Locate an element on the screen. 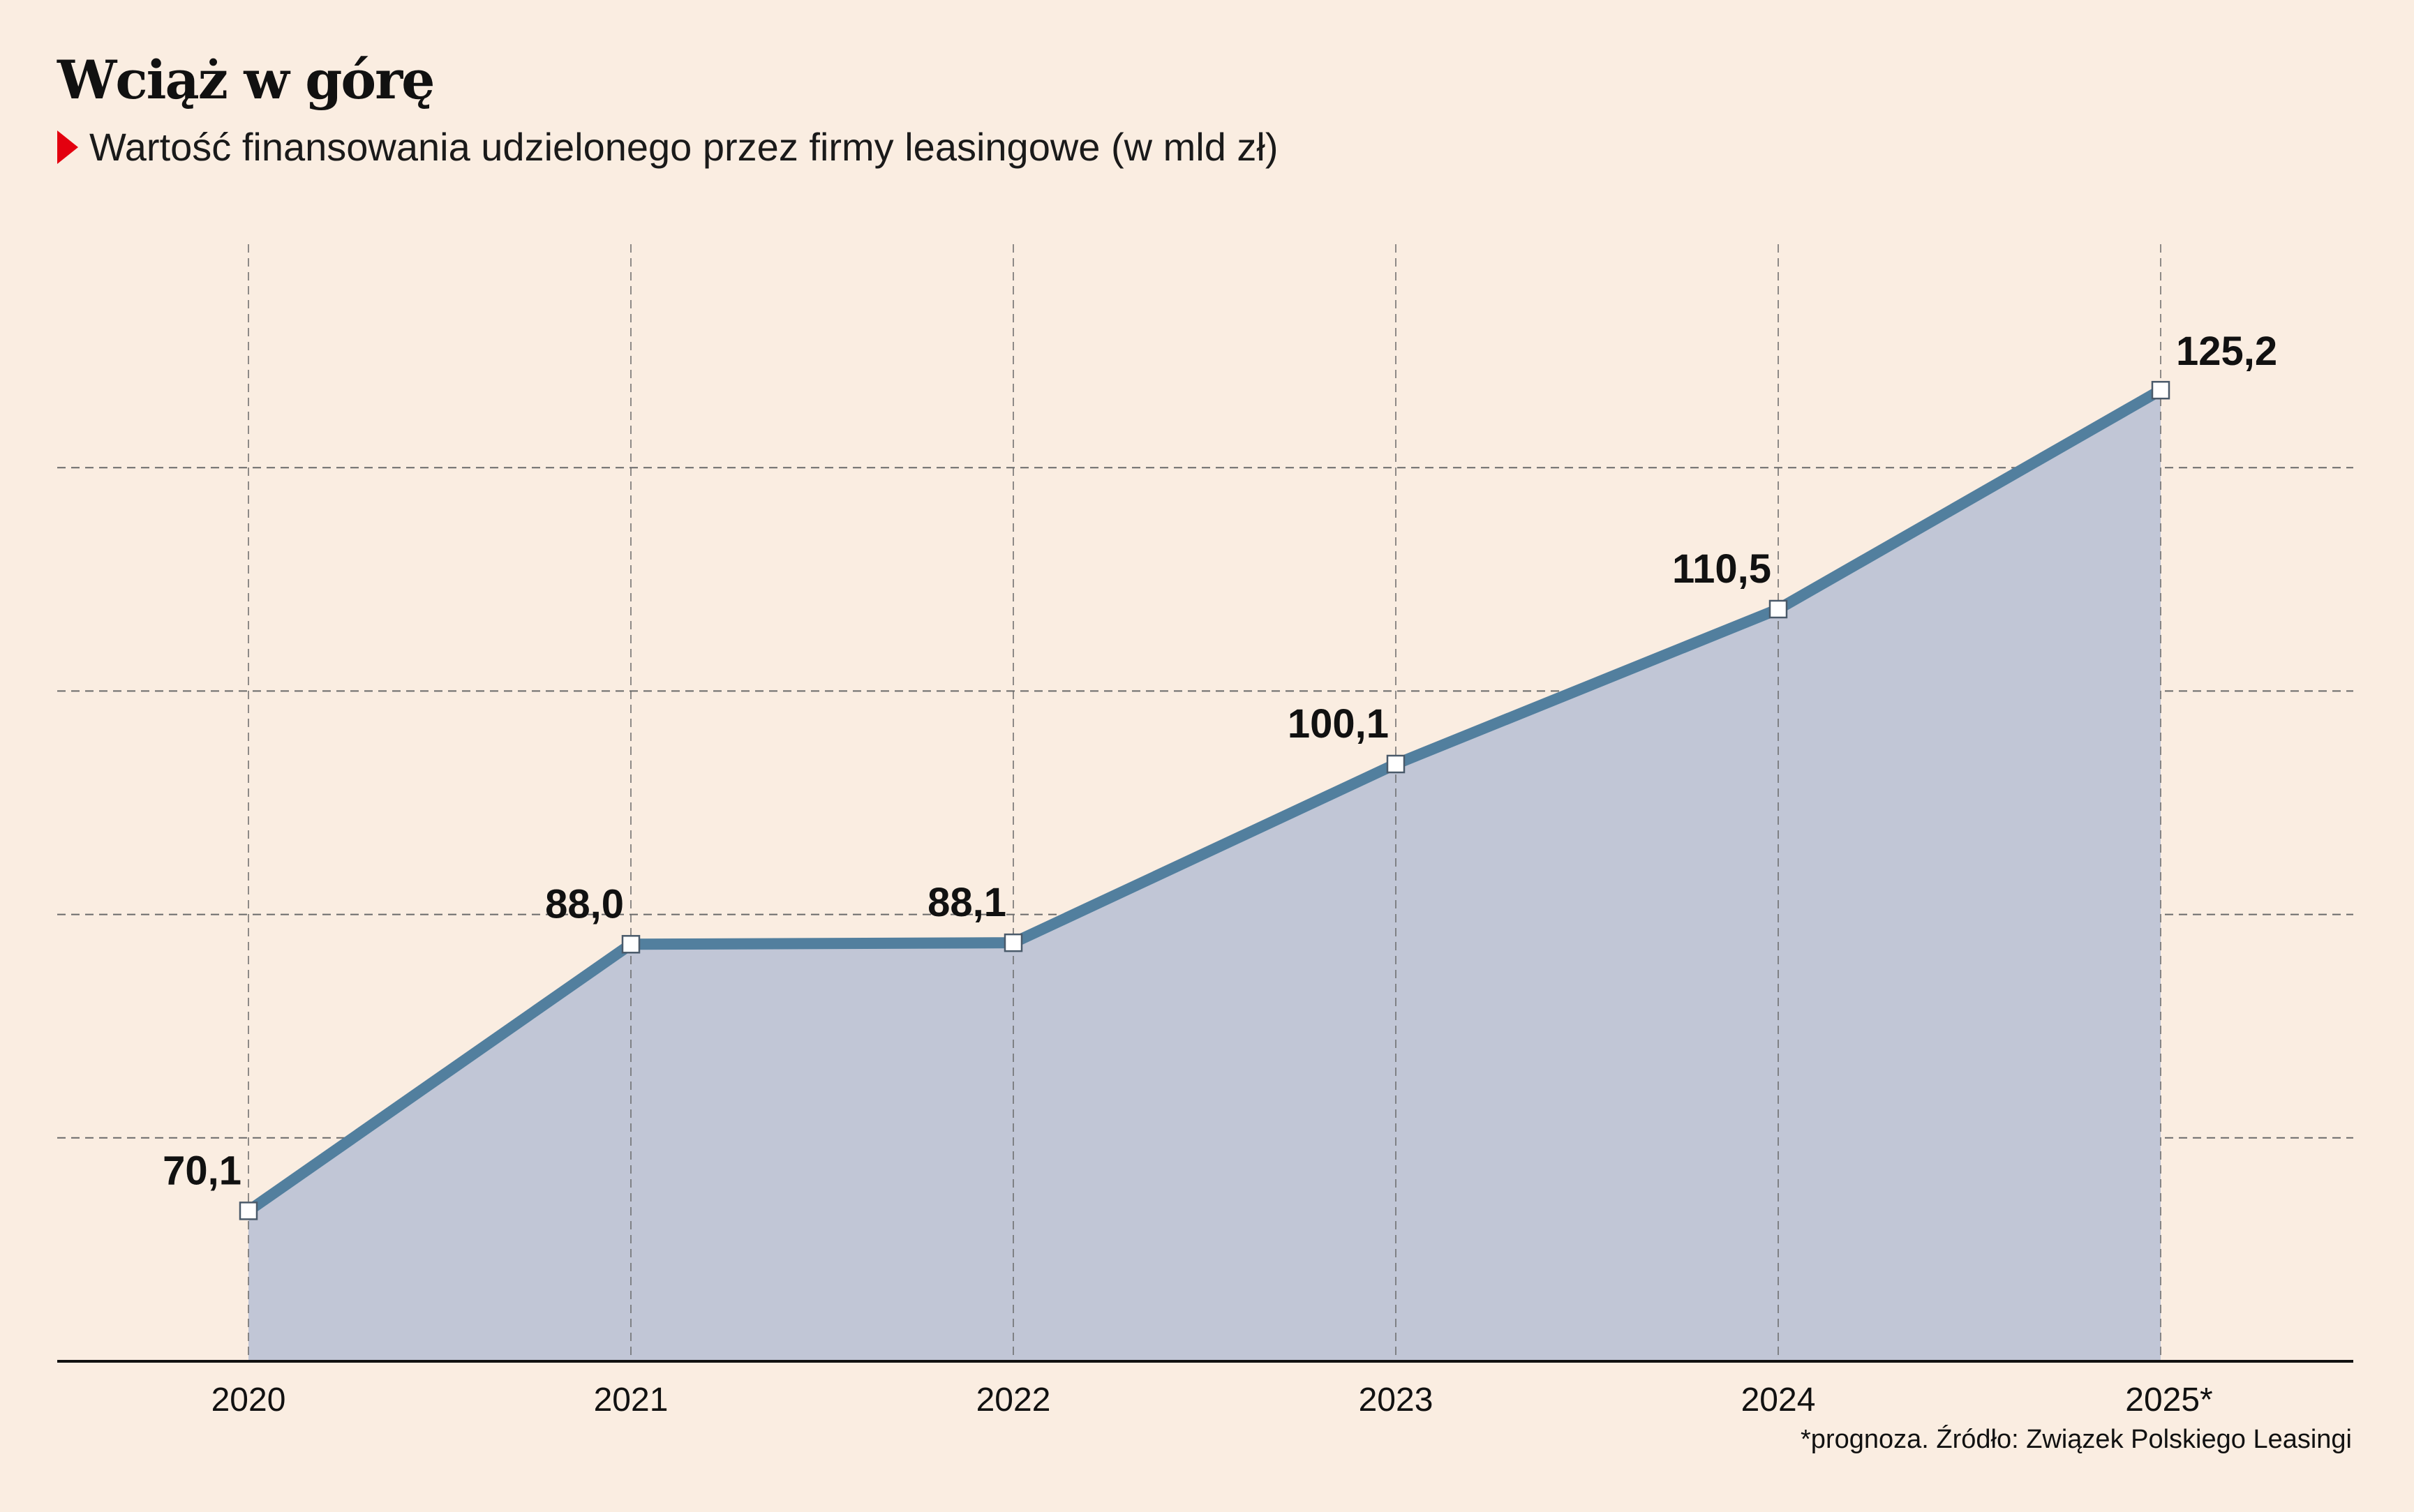 This screenshot has width=2414, height=1512. data-label: 88,0 is located at coordinates (584, 904).